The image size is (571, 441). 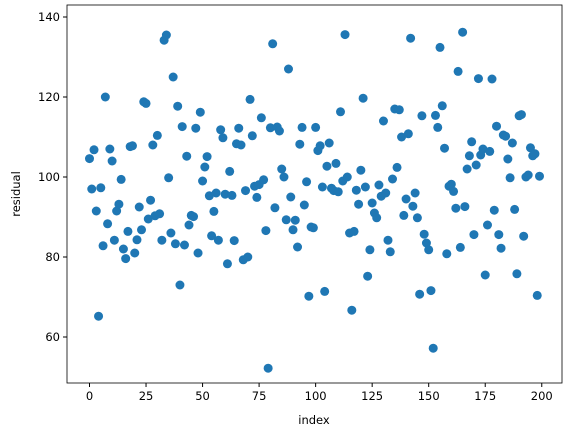 What do you see at coordinates (49, 97) in the screenshot?
I see `y-tick-label: 120` at bounding box center [49, 97].